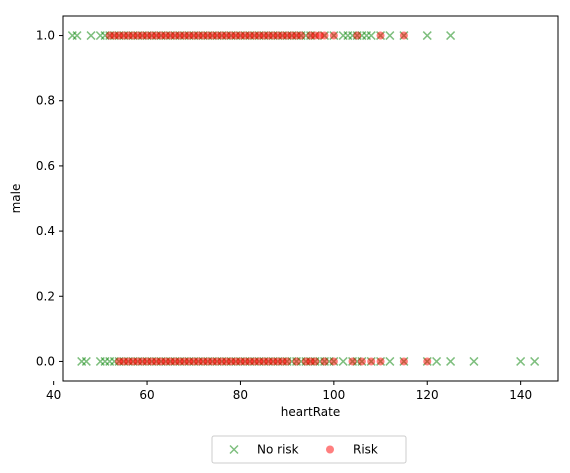  What do you see at coordinates (365, 450) in the screenshot?
I see `legend-label: Risk` at bounding box center [365, 450].